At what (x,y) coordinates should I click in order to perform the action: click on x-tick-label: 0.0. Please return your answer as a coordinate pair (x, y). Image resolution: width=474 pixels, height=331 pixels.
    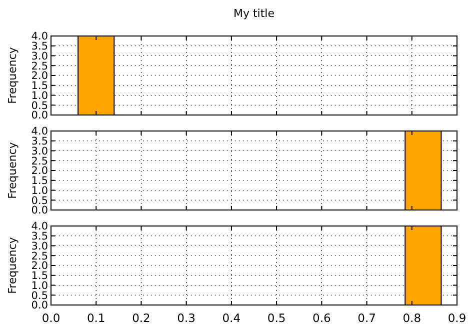
    Looking at the image, I should click on (51, 318).